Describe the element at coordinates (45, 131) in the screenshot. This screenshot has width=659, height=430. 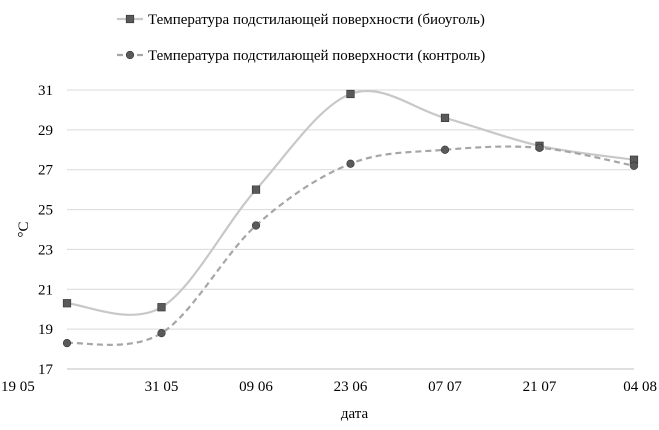
I see `y-tick-label: 29` at that location.